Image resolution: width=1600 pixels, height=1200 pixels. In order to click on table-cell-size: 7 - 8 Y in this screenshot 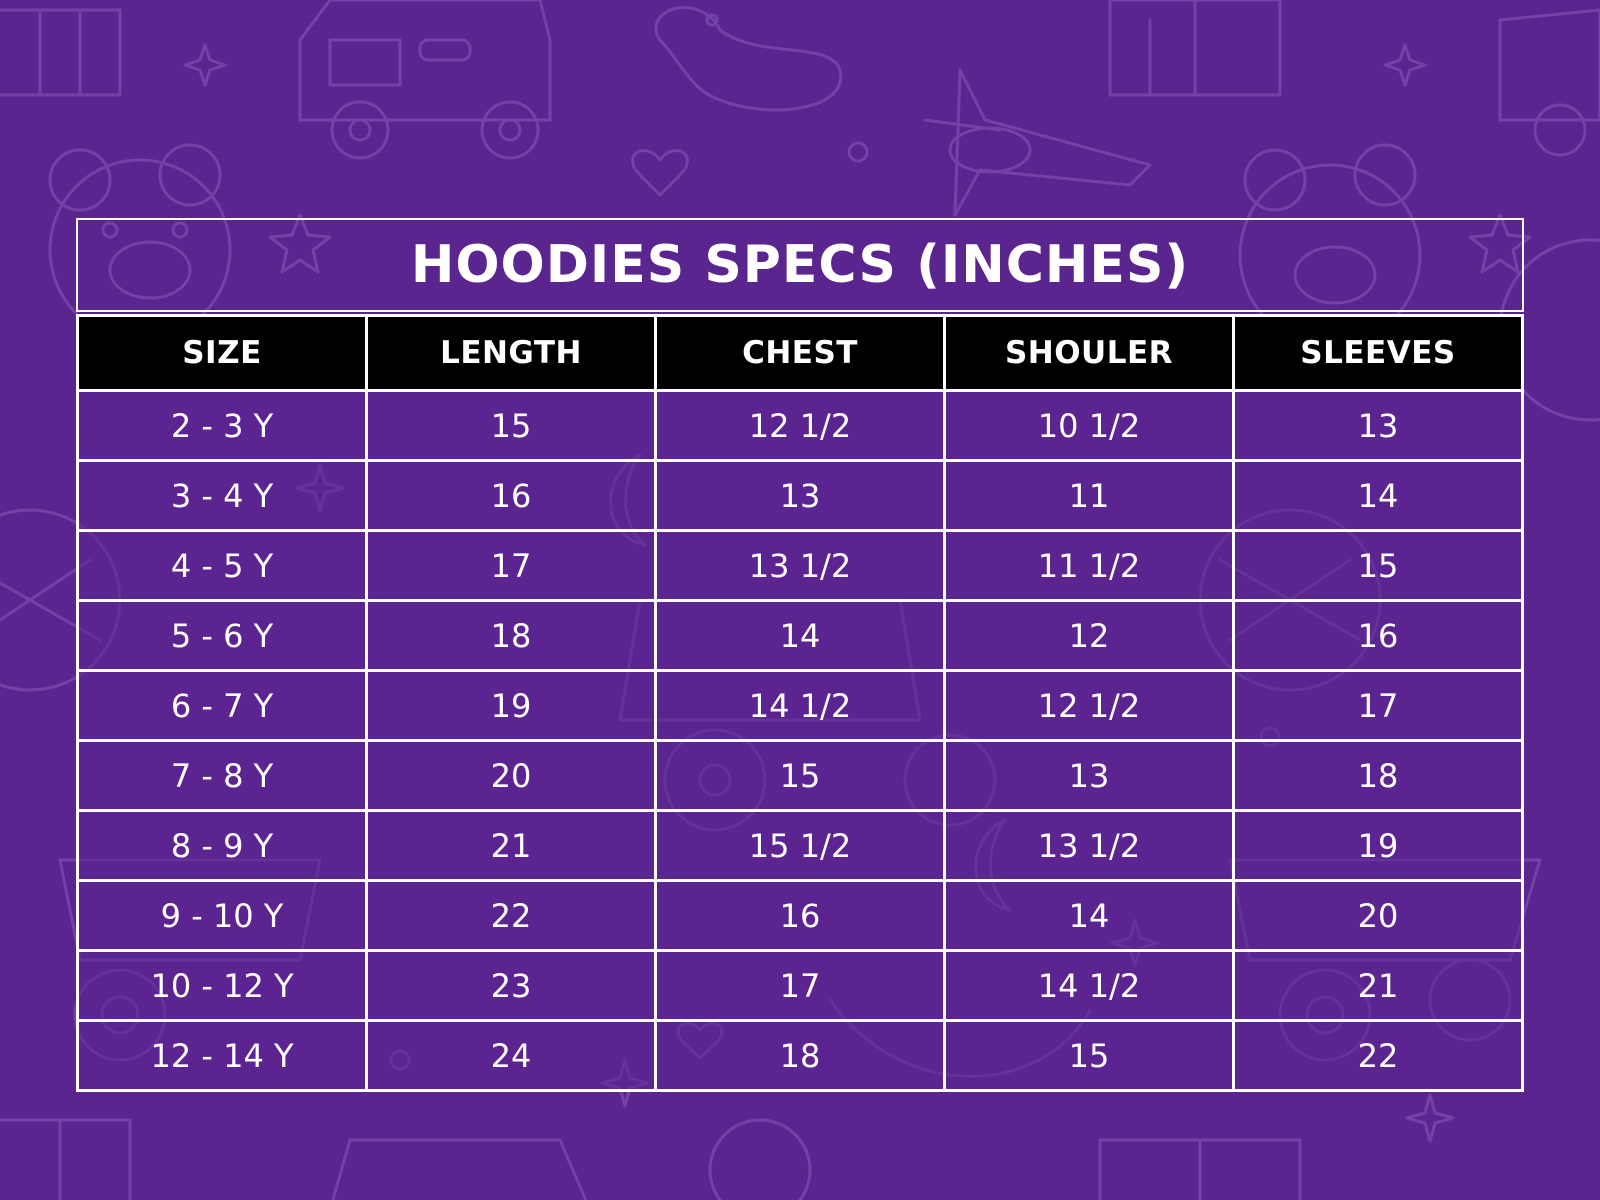, I will do `click(222, 775)`.